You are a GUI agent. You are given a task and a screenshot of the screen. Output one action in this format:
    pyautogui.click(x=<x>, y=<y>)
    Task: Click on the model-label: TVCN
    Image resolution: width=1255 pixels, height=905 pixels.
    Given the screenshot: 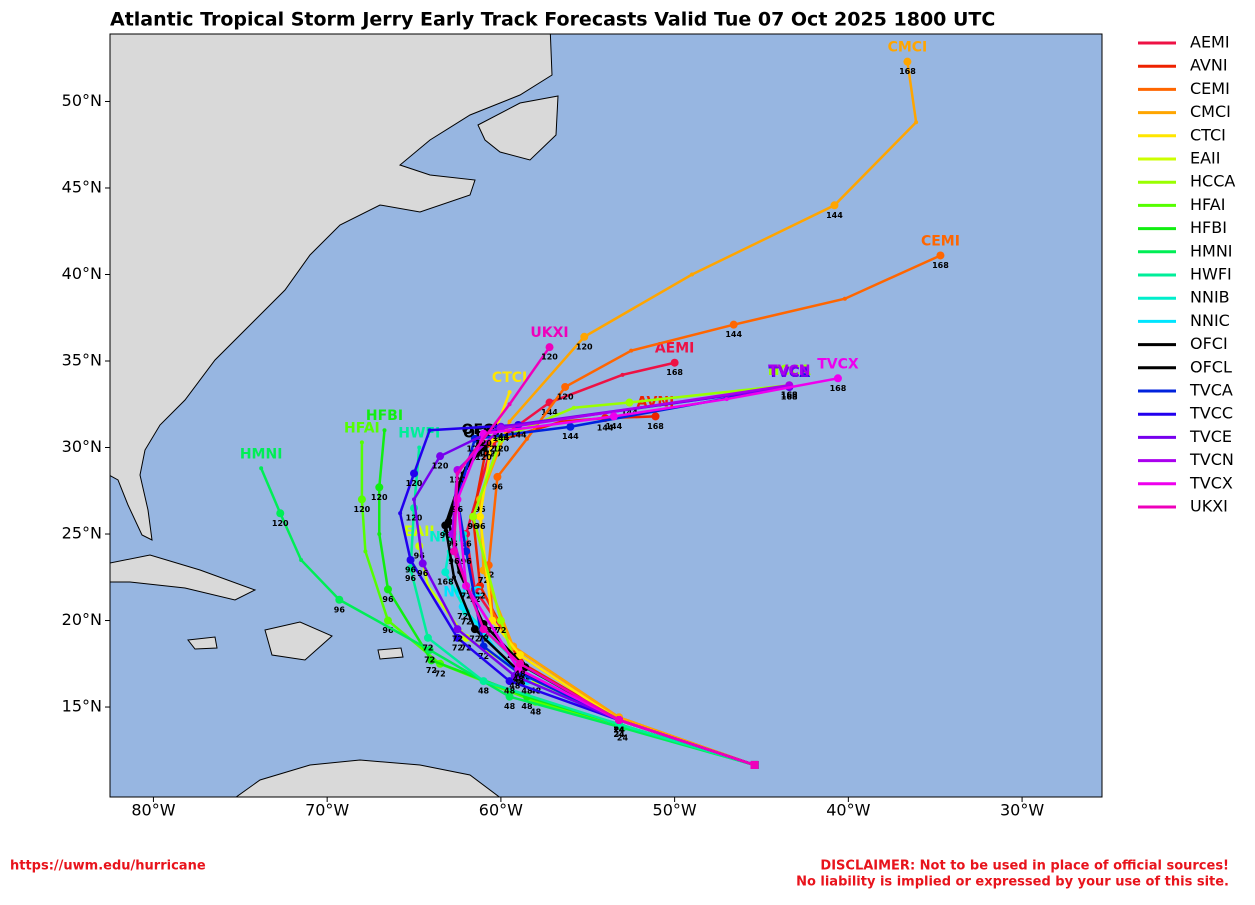 What is the action you would take?
    pyautogui.click(x=789, y=371)
    